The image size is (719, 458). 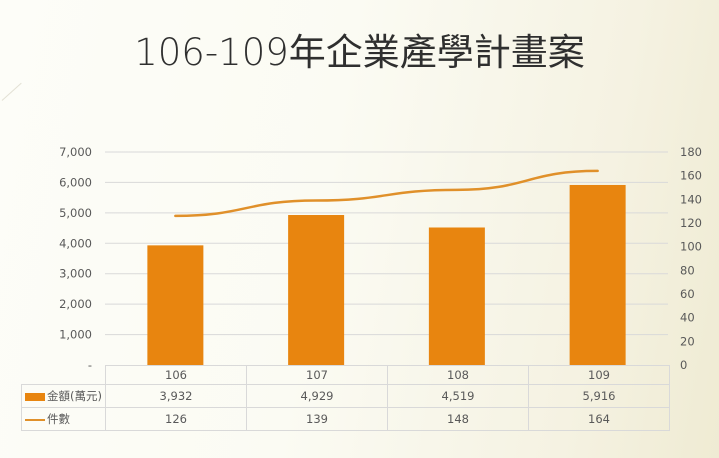 What do you see at coordinates (458, 375) in the screenshot?
I see `category-108: 108` at bounding box center [458, 375].